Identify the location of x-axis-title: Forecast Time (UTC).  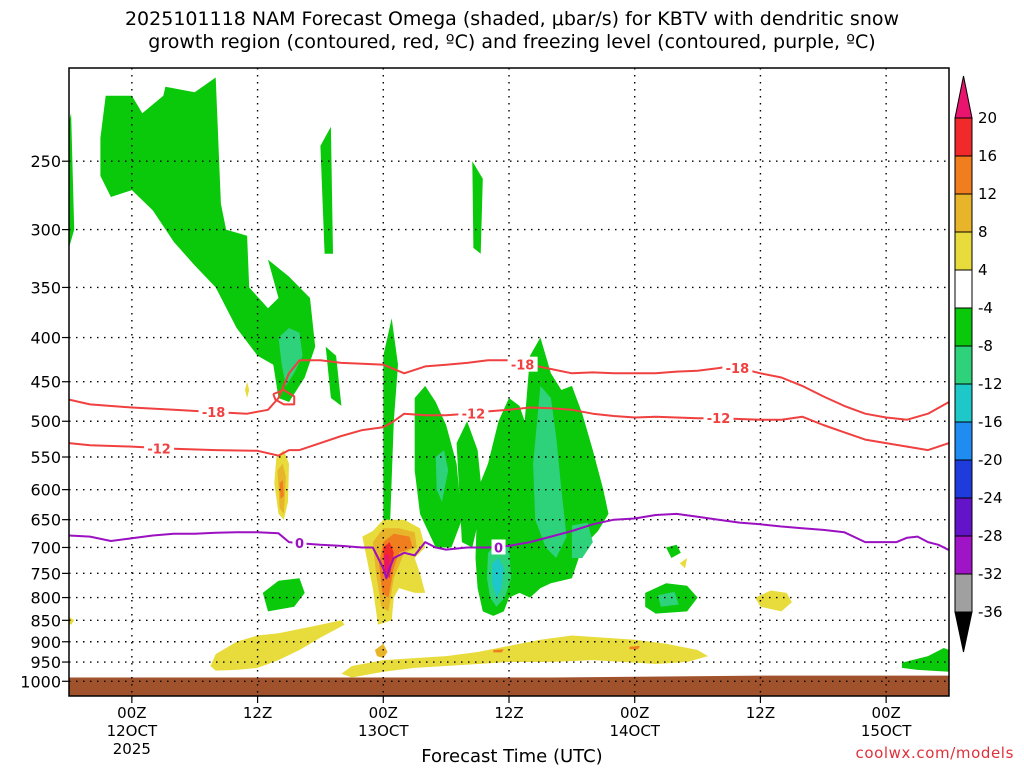
(512, 756).